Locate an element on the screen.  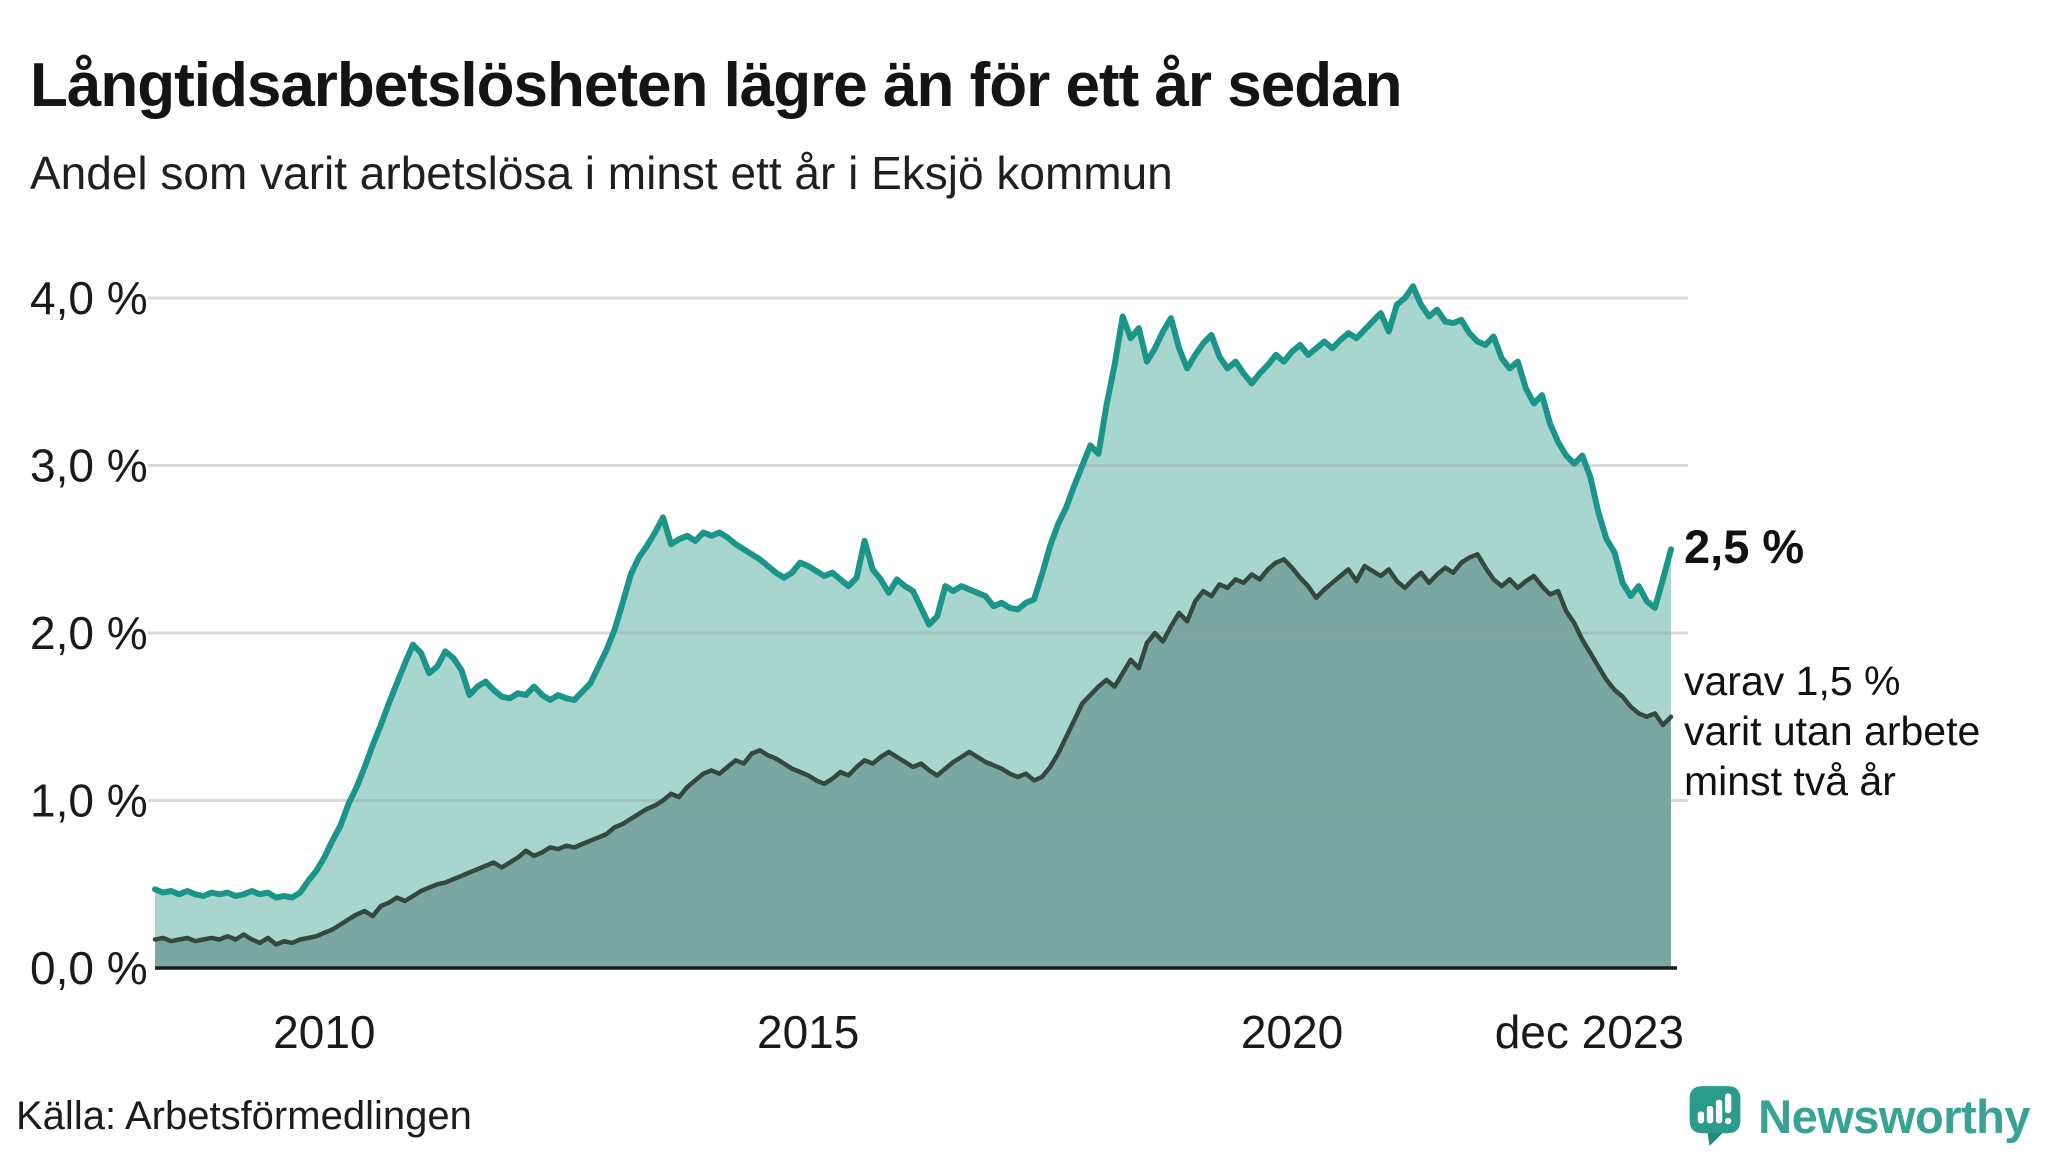
newsworthy-logo-text: Newsworthy is located at coordinates (1894, 1116).